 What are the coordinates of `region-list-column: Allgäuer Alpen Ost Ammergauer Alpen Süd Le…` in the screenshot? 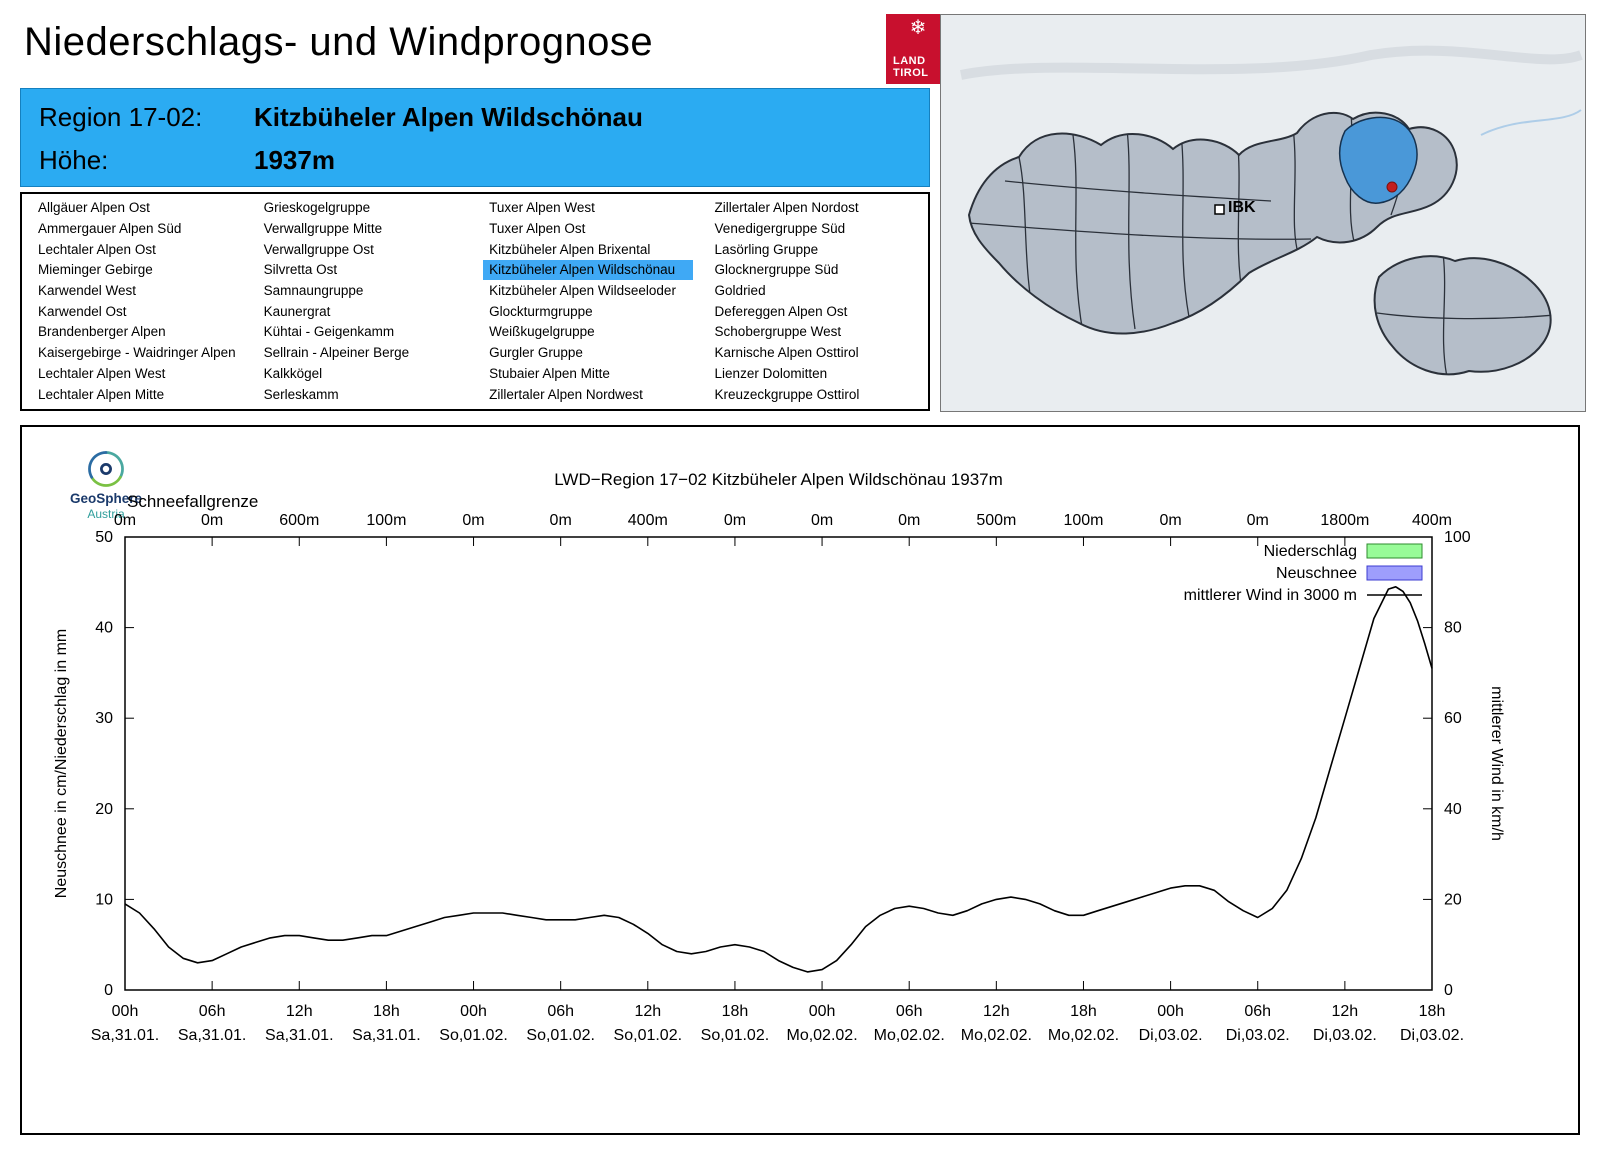 It's located at (137, 301).